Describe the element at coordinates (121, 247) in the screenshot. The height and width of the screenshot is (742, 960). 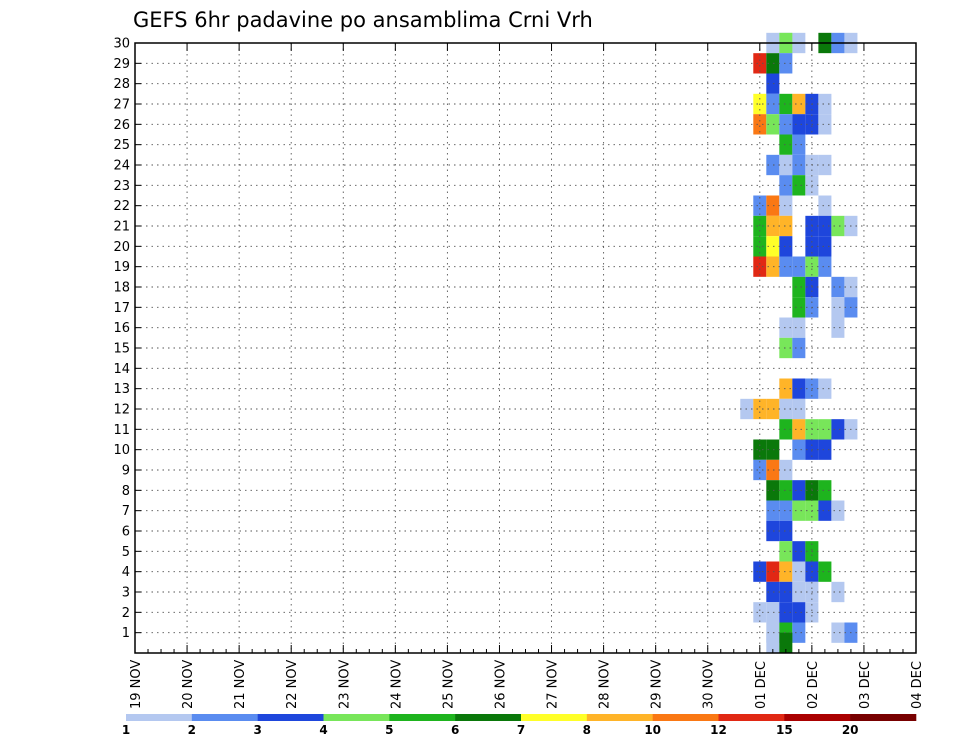
I see `y-tick-label: 20` at that location.